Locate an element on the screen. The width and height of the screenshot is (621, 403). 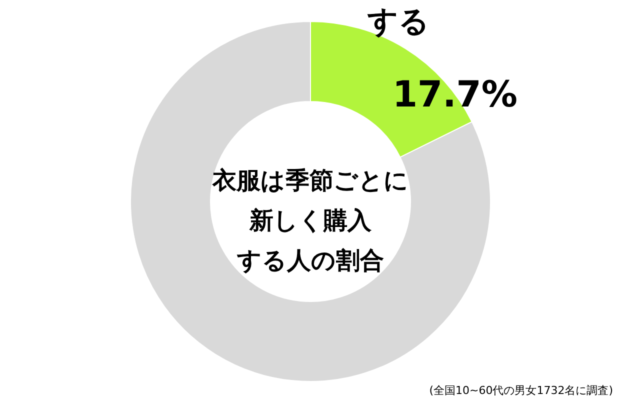
text: 衣服は季節ごとに新しく購入する人の割合 is located at coordinates (310, 220).